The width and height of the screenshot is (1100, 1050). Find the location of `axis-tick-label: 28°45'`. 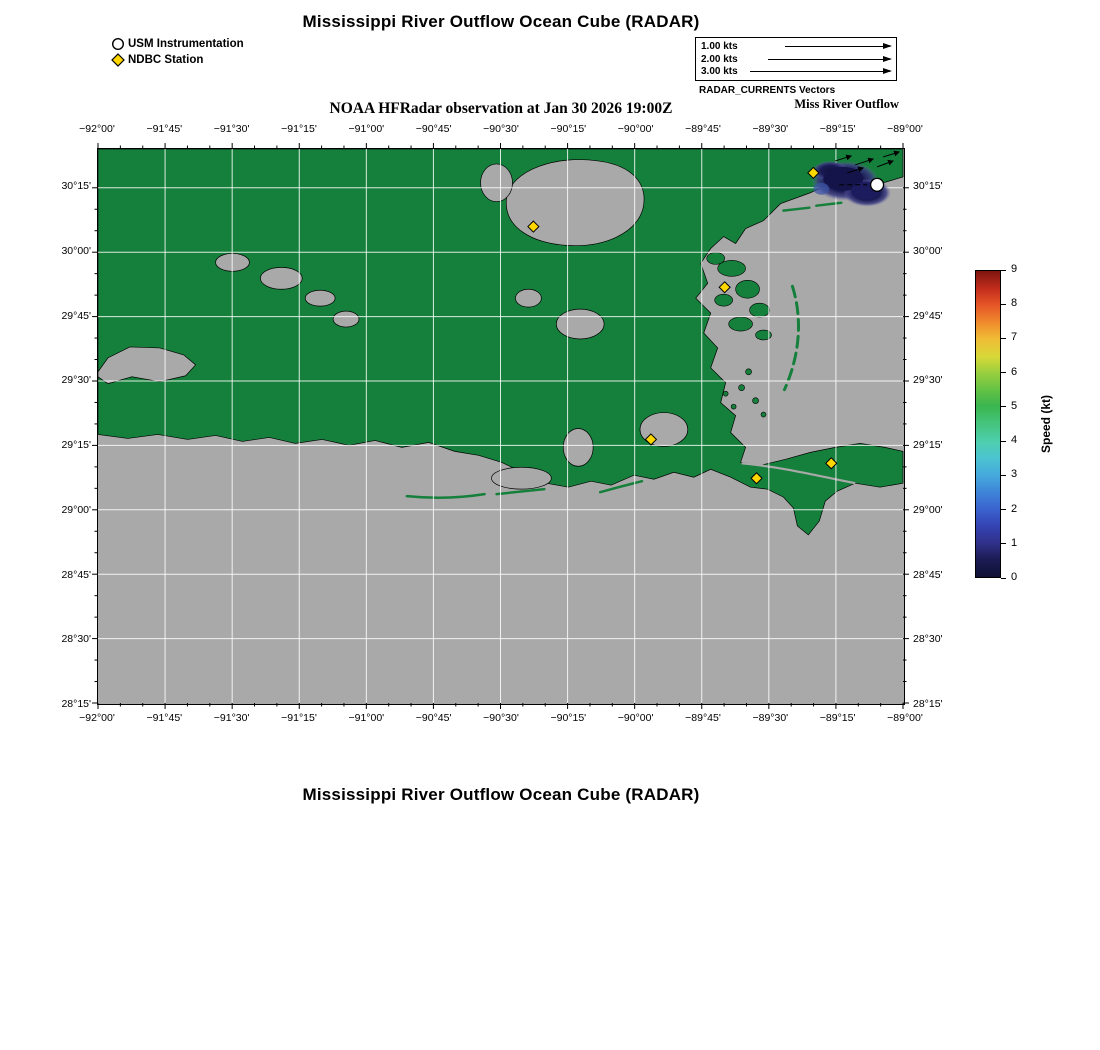

axis-tick-label: 28°45' is located at coordinates (76, 574).